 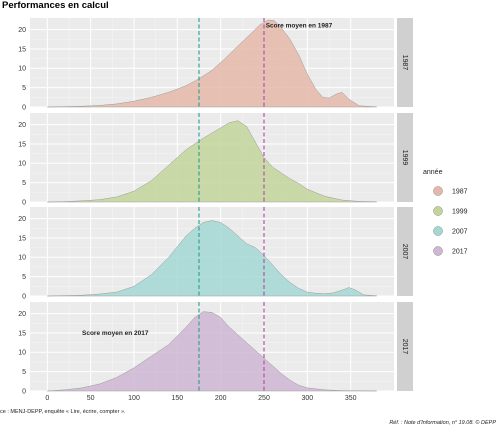 I want to click on facet-label-2007: 2007, so click(x=404, y=252).